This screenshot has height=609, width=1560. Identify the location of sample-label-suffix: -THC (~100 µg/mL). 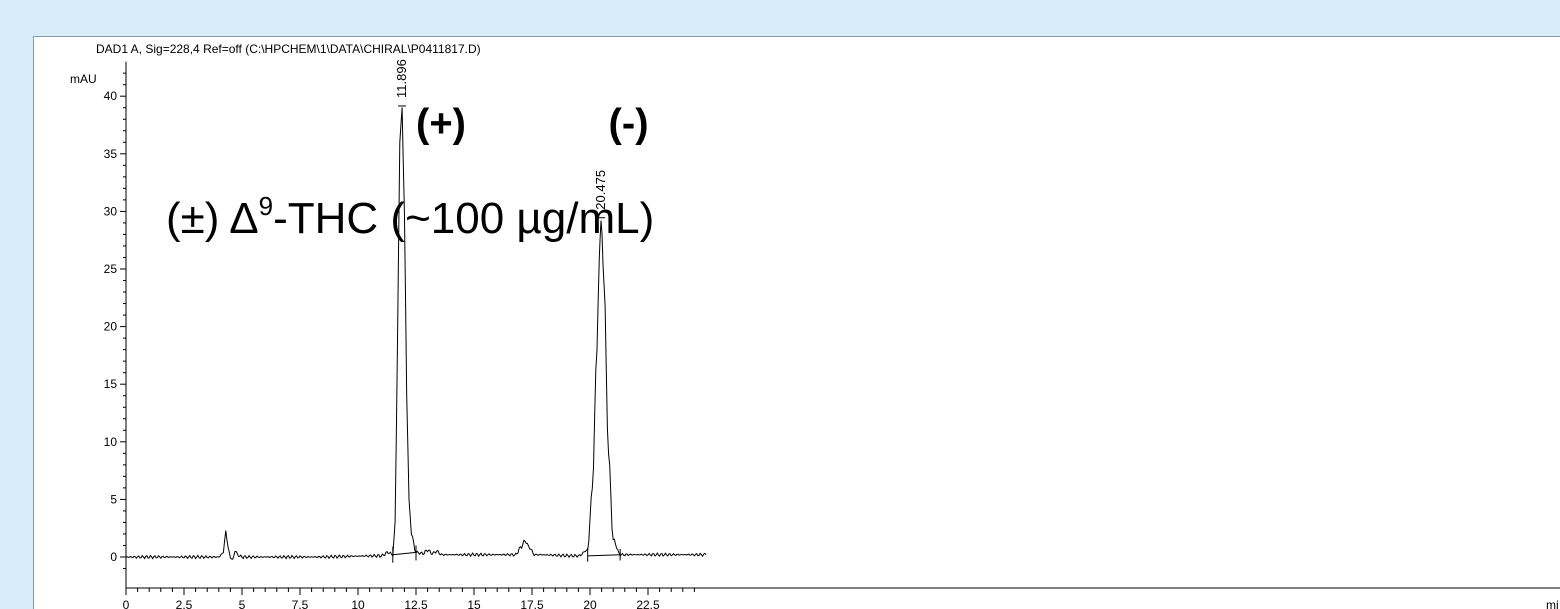
(463, 218).